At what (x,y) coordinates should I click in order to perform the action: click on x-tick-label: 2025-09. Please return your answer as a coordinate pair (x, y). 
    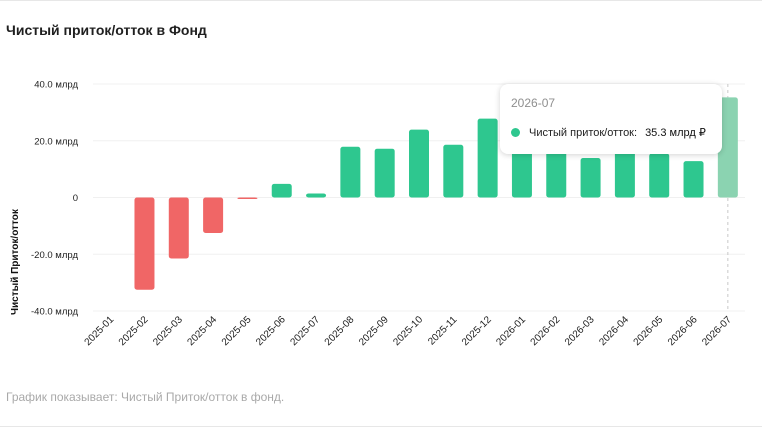
    Looking at the image, I should click on (374, 331).